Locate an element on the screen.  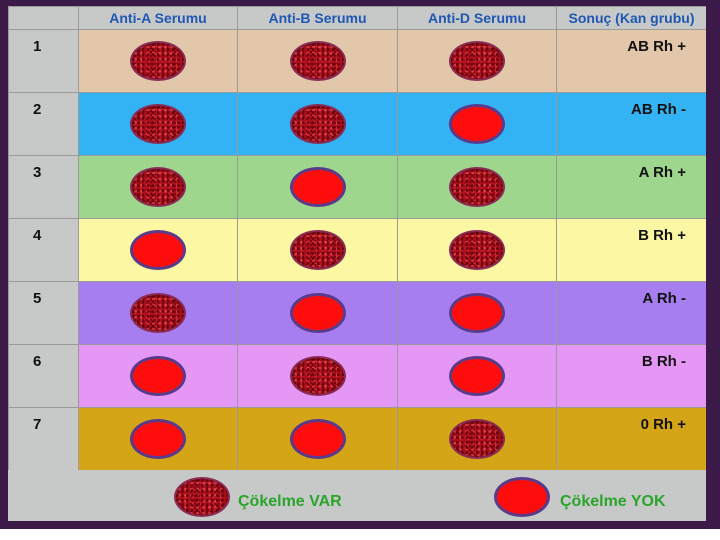
table-row: 5 A Rh - is located at coordinates (357, 313).